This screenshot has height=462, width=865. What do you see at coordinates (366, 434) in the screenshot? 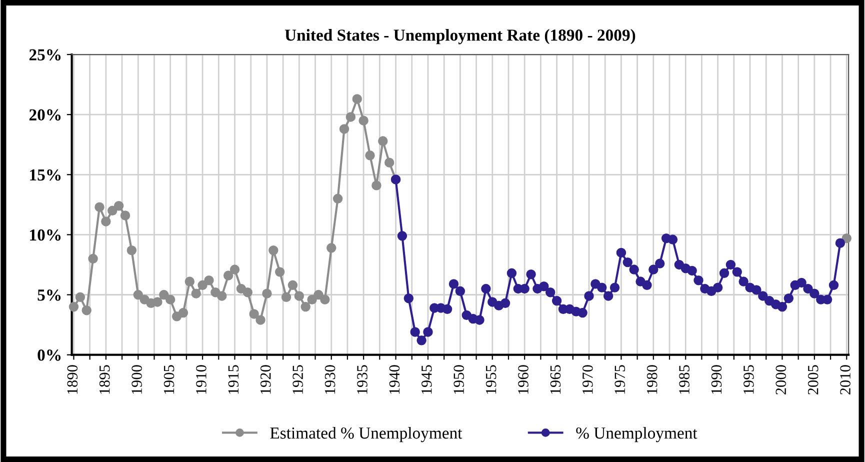
I see `legend-label: Estimated % Unemployment` at bounding box center [366, 434].